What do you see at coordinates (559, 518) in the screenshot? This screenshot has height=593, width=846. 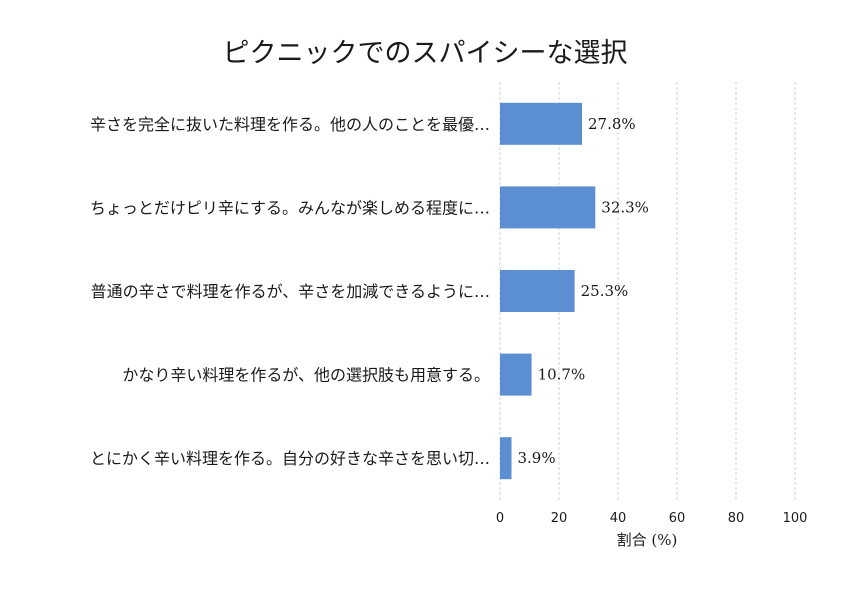 I see `x-tick-label: 20` at bounding box center [559, 518].